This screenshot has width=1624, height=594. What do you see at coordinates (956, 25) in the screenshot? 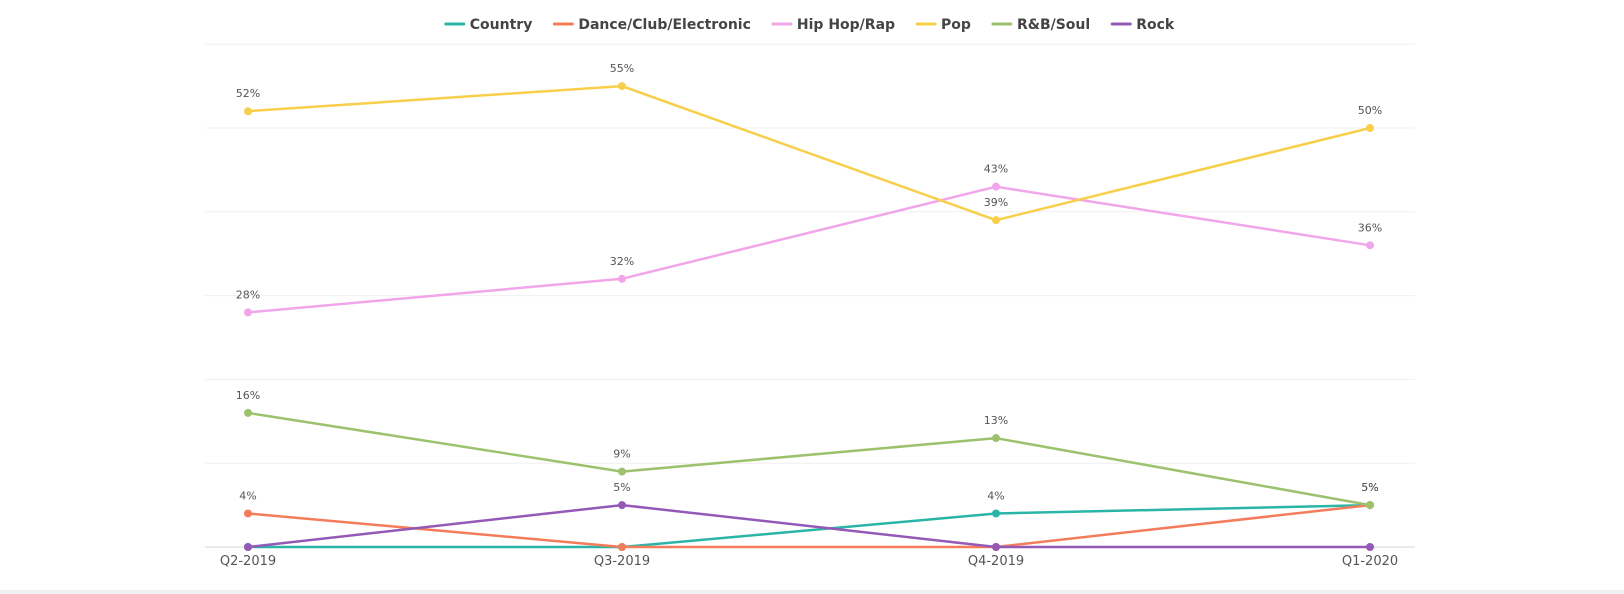
I see `legend-label: Pop` at bounding box center [956, 25].